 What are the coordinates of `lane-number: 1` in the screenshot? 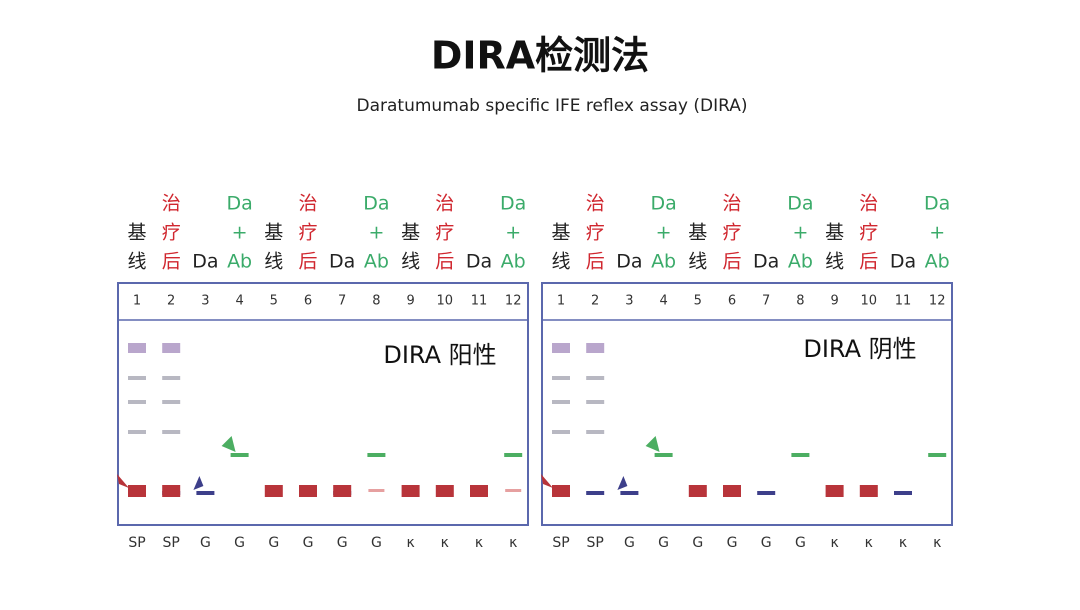 It's located at (561, 301).